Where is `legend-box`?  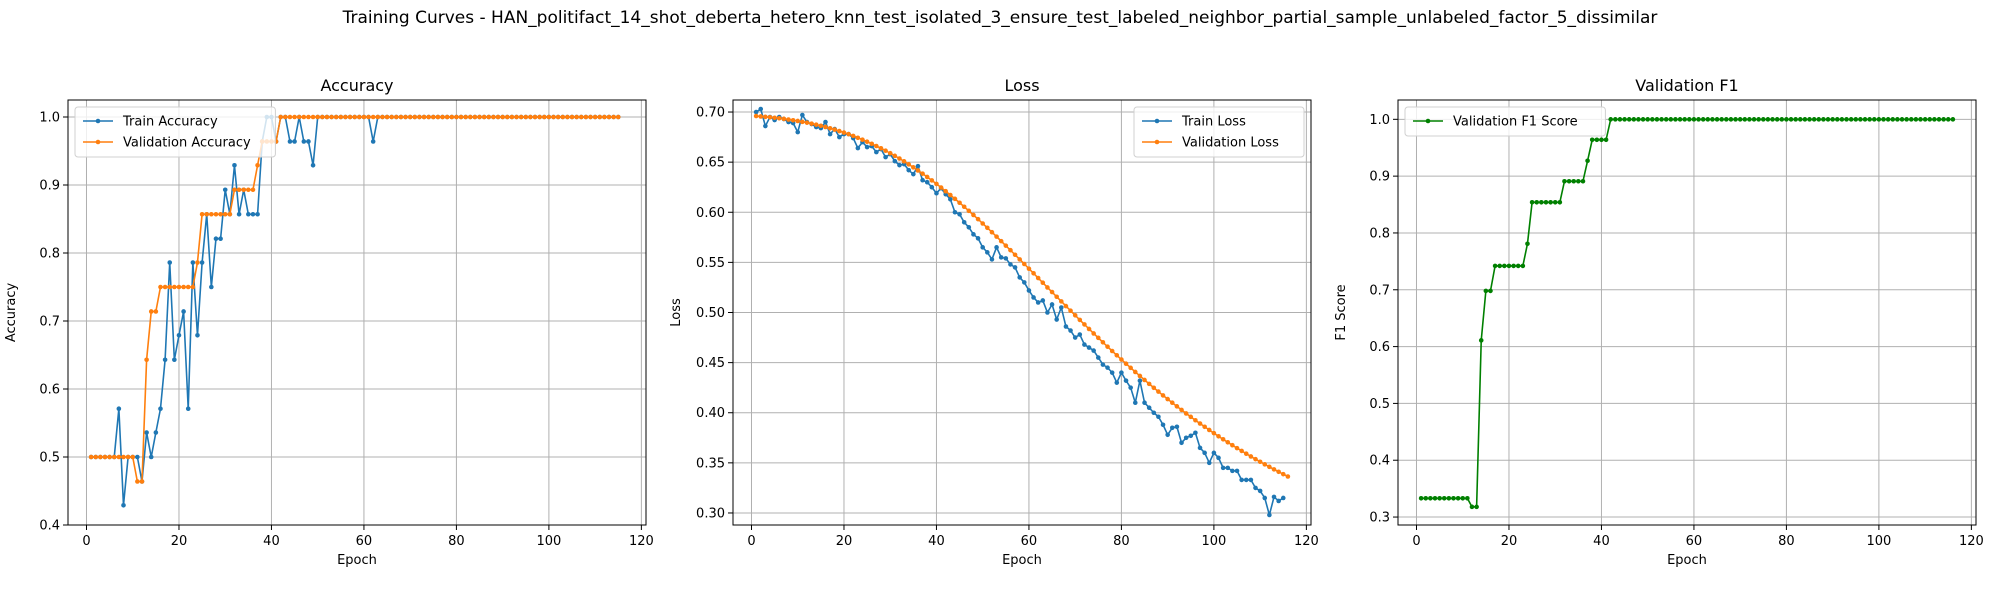
legend-box is located at coordinates (1505, 121).